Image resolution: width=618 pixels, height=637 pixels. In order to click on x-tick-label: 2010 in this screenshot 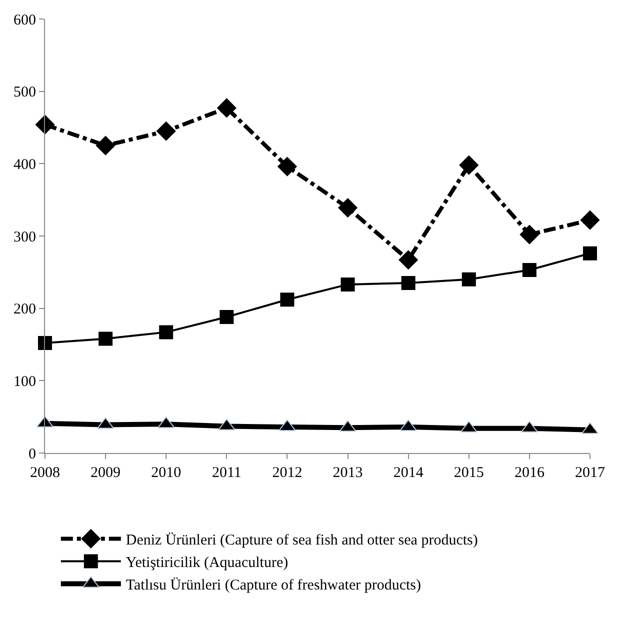, I will do `click(166, 473)`.